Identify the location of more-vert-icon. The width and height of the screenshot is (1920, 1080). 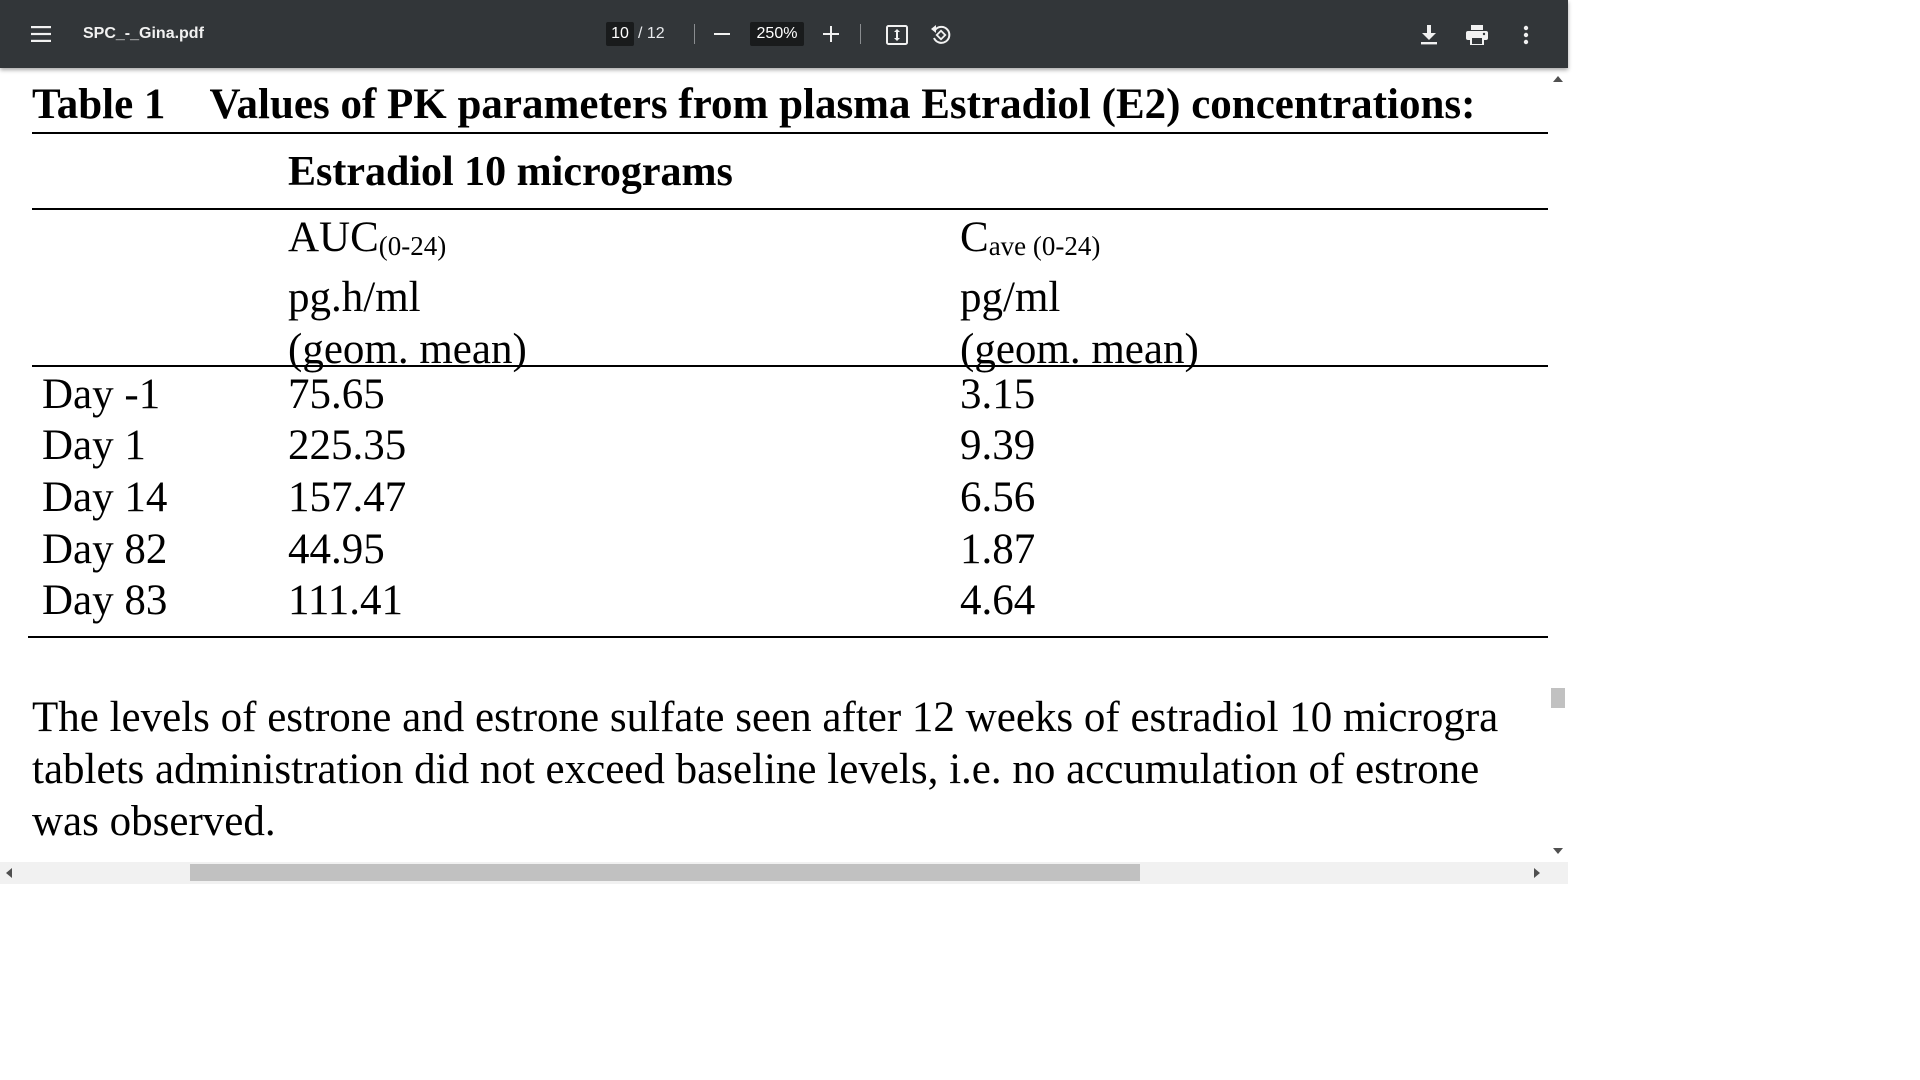
(1526, 35).